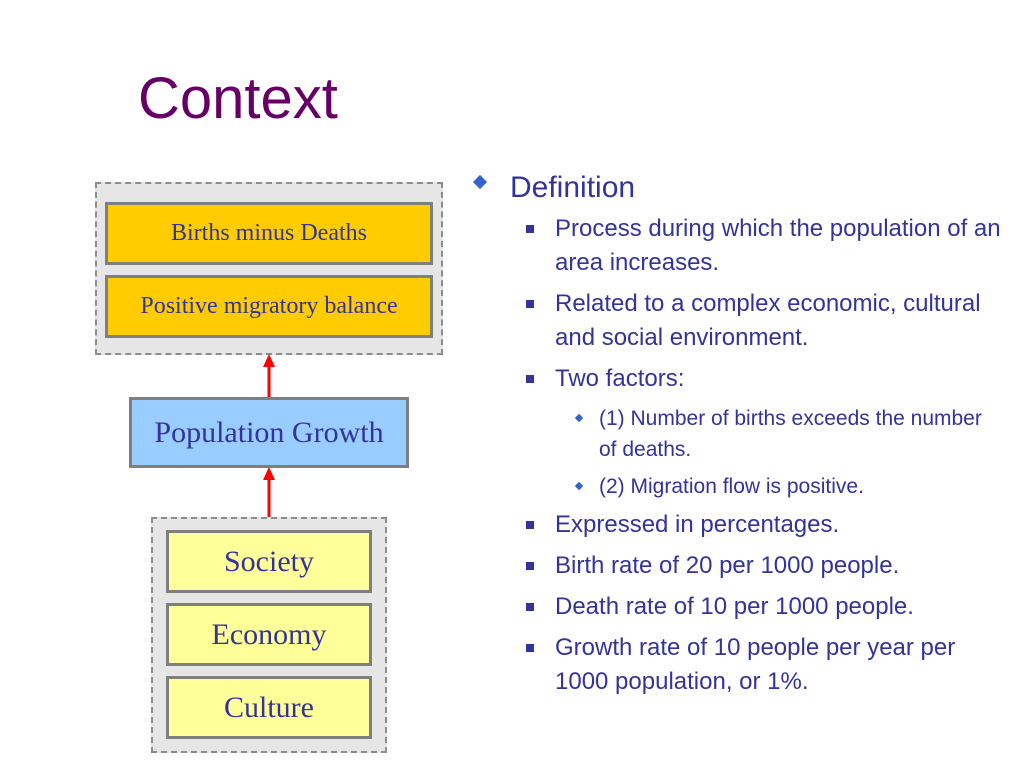  I want to click on population-growth-label: Population Growth, so click(269, 432).